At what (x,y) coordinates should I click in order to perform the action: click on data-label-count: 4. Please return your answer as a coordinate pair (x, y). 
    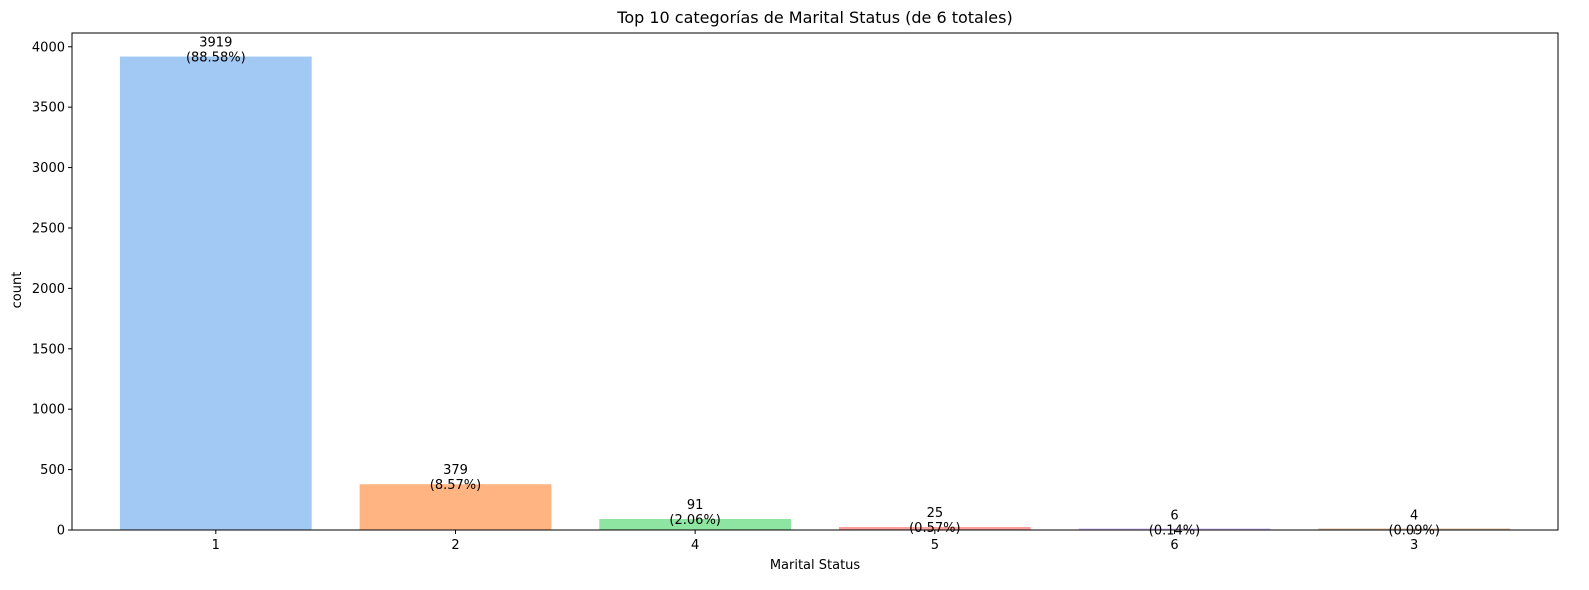
    Looking at the image, I should click on (1414, 516).